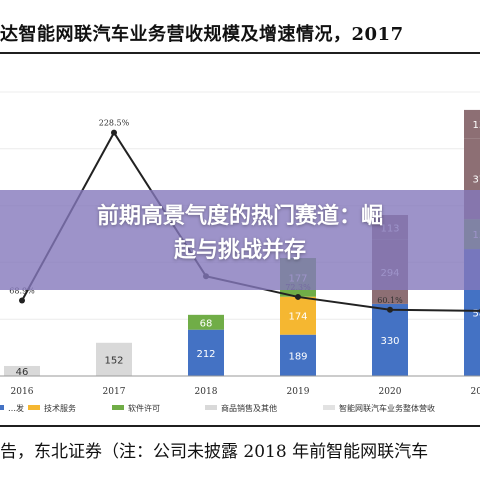 The height and width of the screenshot is (480, 480). What do you see at coordinates (239, 250) in the screenshot?
I see `headline-line-2: 起与挑战并存` at bounding box center [239, 250].